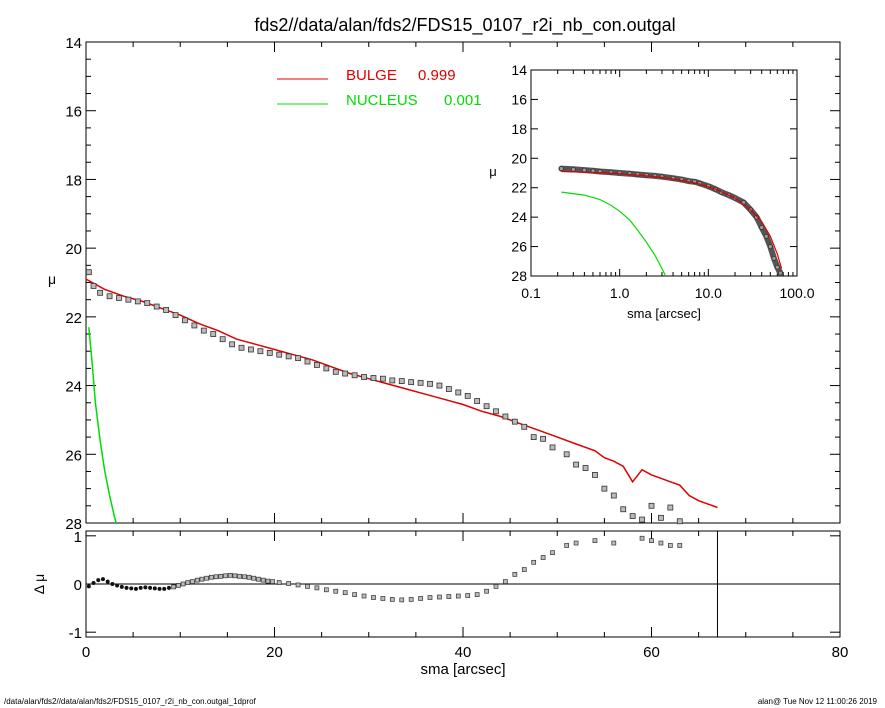  I want to click on main-y-tick-label: 14, so click(73, 43).